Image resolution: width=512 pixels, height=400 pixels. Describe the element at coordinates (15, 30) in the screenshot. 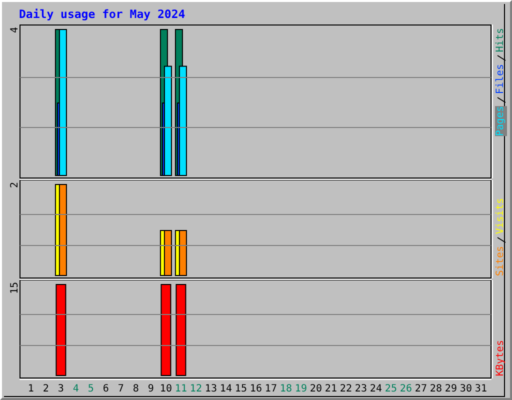

I see `annotation: 4` at that location.